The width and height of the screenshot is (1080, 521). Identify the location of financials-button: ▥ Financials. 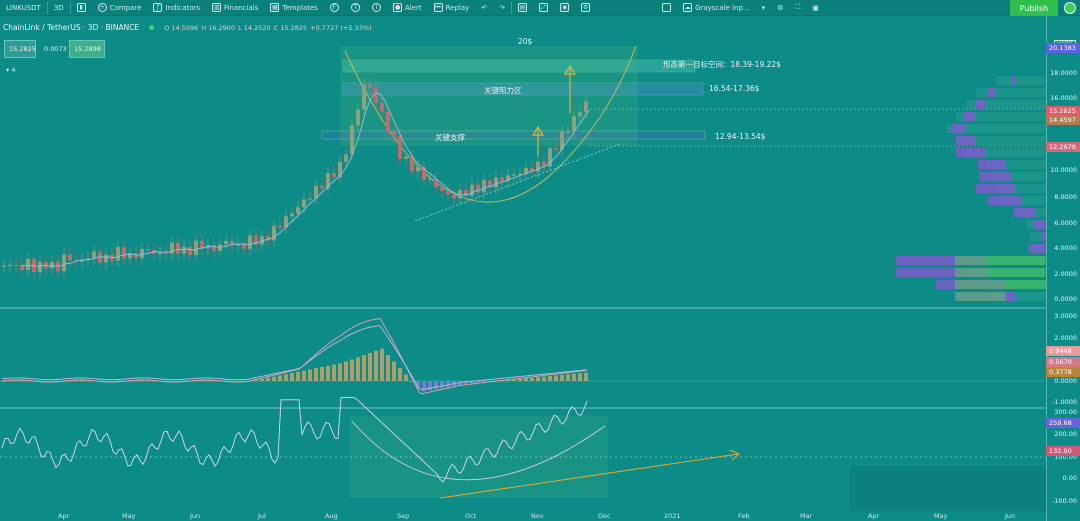
(235, 8).